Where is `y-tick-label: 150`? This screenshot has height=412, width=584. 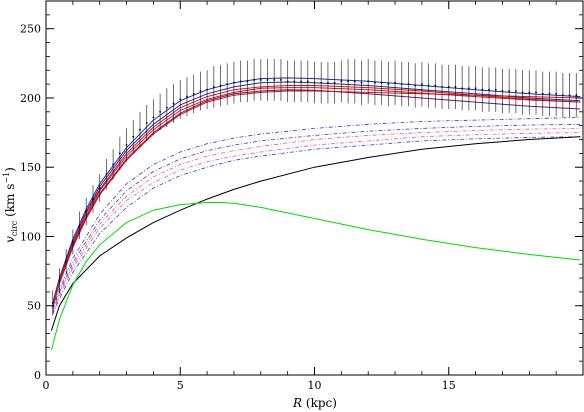 y-tick-label: 150 is located at coordinates (30, 167).